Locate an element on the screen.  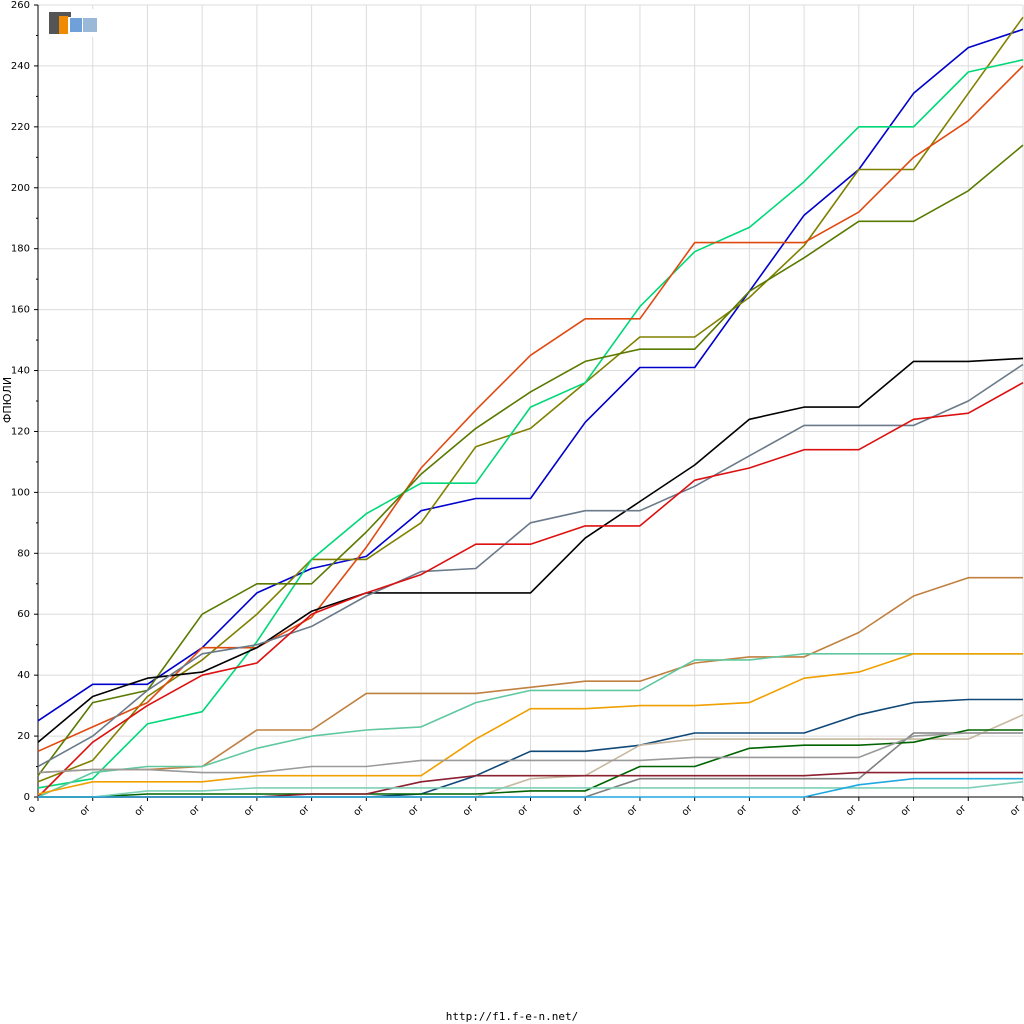
y-tick-label: 240 is located at coordinates (20, 66).